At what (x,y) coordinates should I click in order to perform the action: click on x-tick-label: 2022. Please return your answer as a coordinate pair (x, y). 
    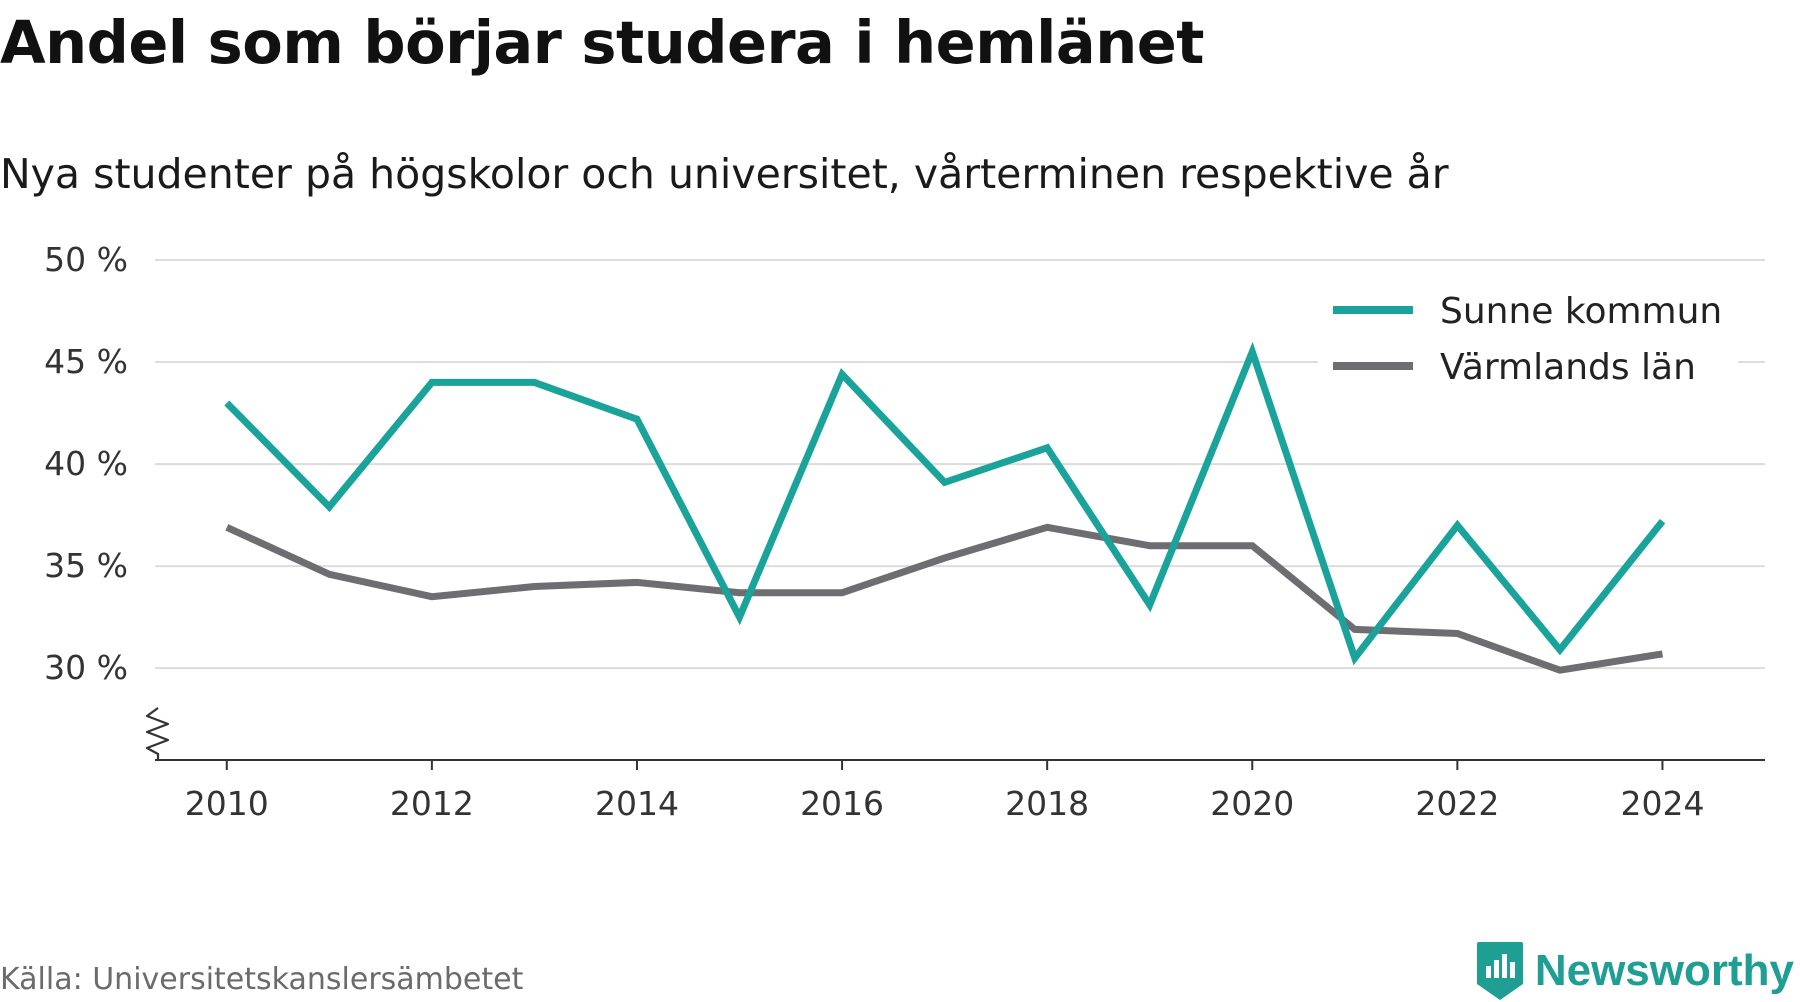
    Looking at the image, I should click on (1457, 803).